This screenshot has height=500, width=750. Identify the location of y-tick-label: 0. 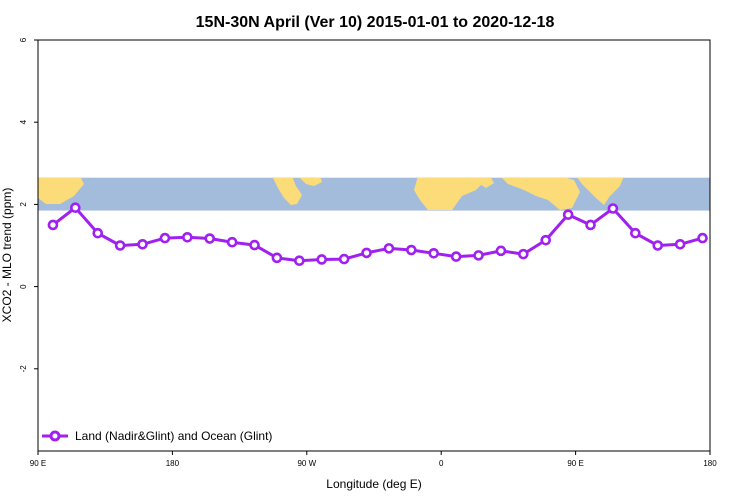
(23, 286).